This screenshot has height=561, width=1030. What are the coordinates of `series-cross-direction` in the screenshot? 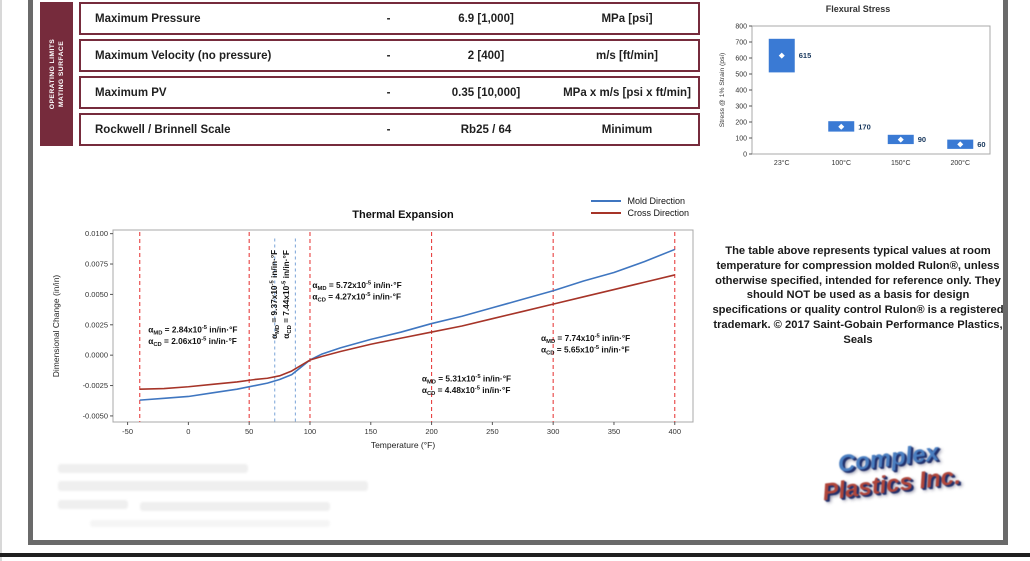 It's located at (407, 332).